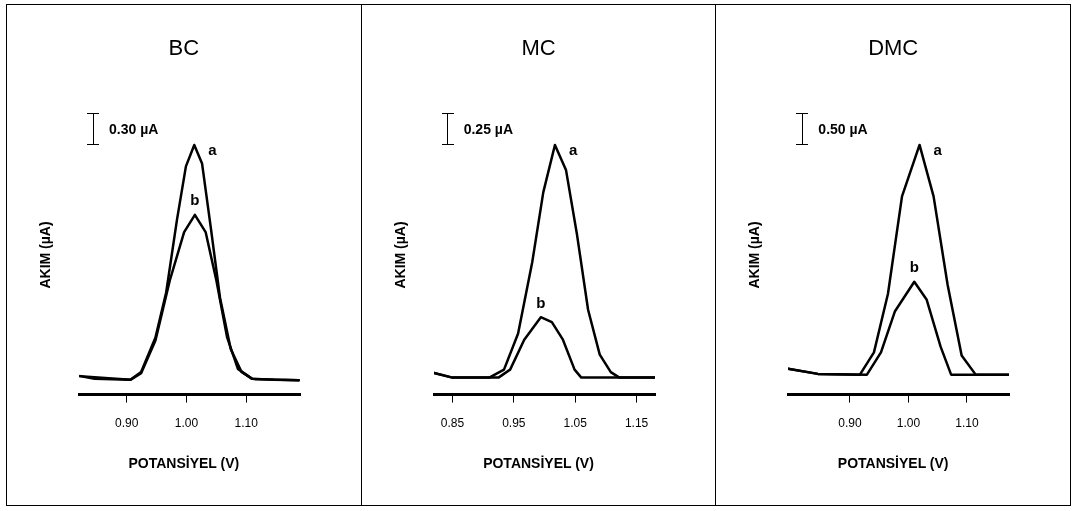 This screenshot has width=1077, height=511. I want to click on chart-title: MC, so click(538, 48).